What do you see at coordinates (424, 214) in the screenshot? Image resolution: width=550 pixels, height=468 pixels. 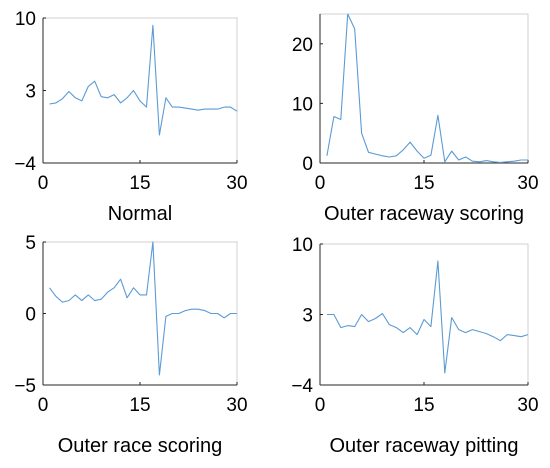 I see `panel-caption: Outer raceway scoring` at bounding box center [424, 214].